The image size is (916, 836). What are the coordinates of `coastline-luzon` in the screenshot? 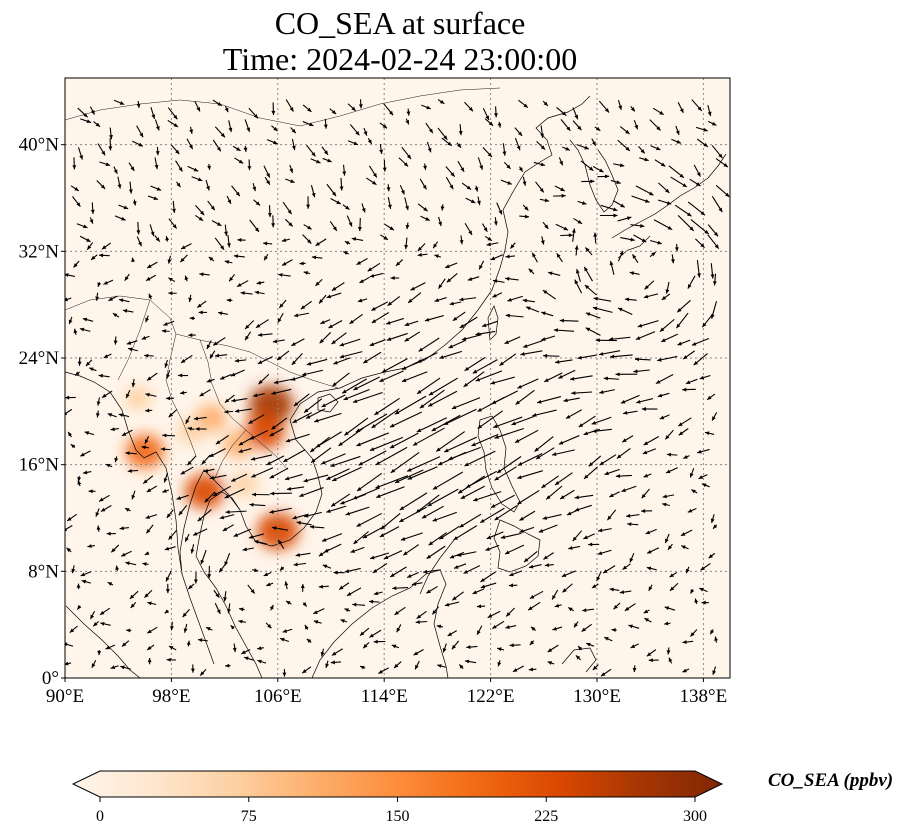 It's located at (499, 464).